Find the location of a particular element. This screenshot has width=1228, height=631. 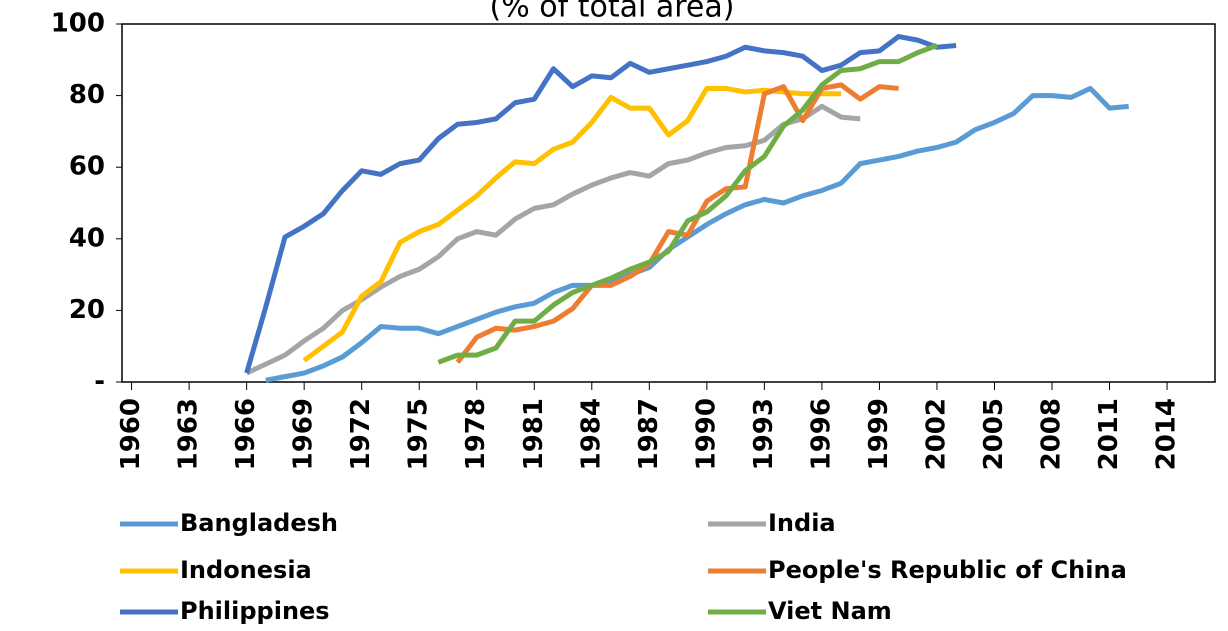

x-tick-label: 2011 is located at coordinates (1109, 434).